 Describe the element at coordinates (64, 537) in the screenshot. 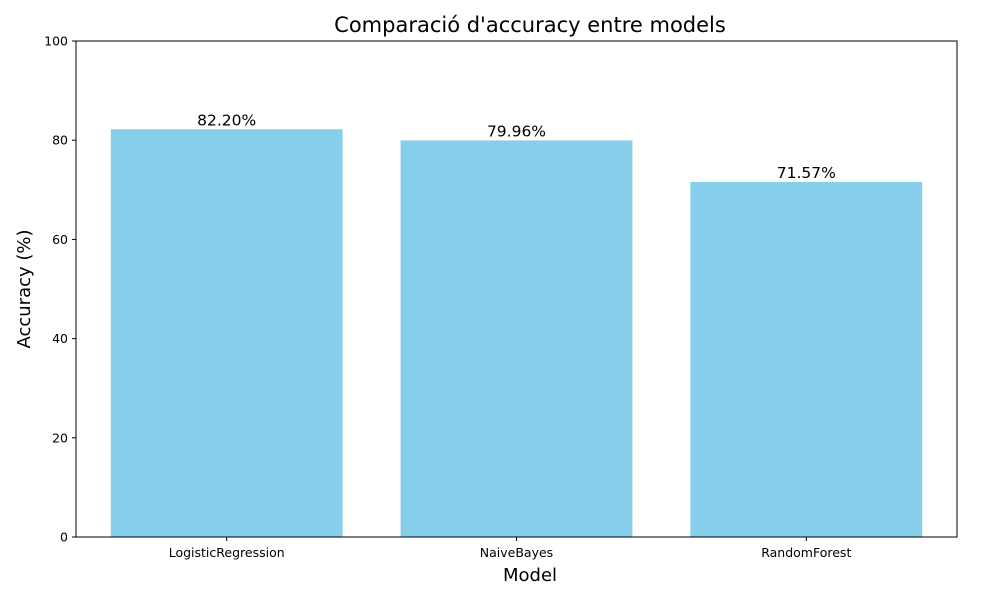

I see `y-tick-label: 0` at that location.